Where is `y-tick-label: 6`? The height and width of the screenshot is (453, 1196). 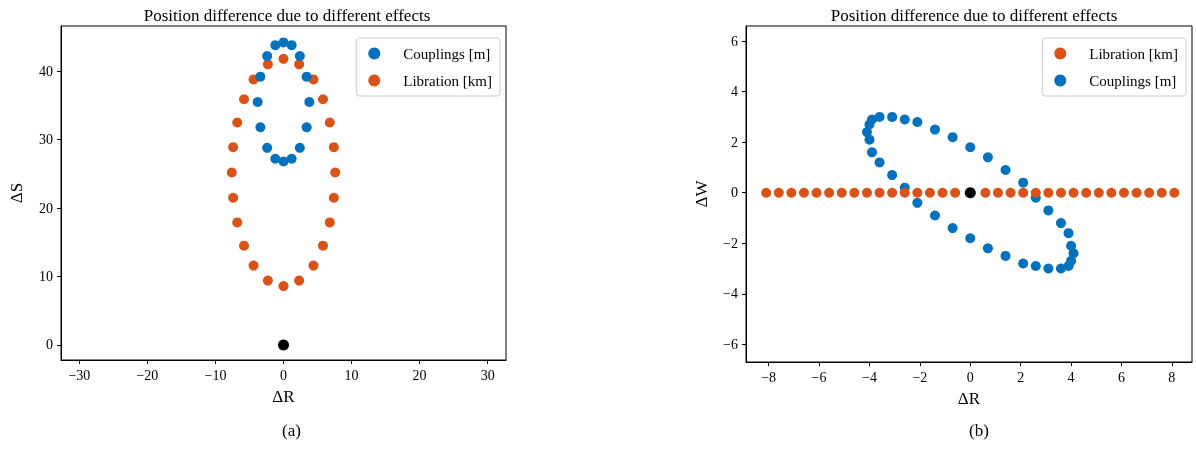
y-tick-label: 6 is located at coordinates (734, 41).